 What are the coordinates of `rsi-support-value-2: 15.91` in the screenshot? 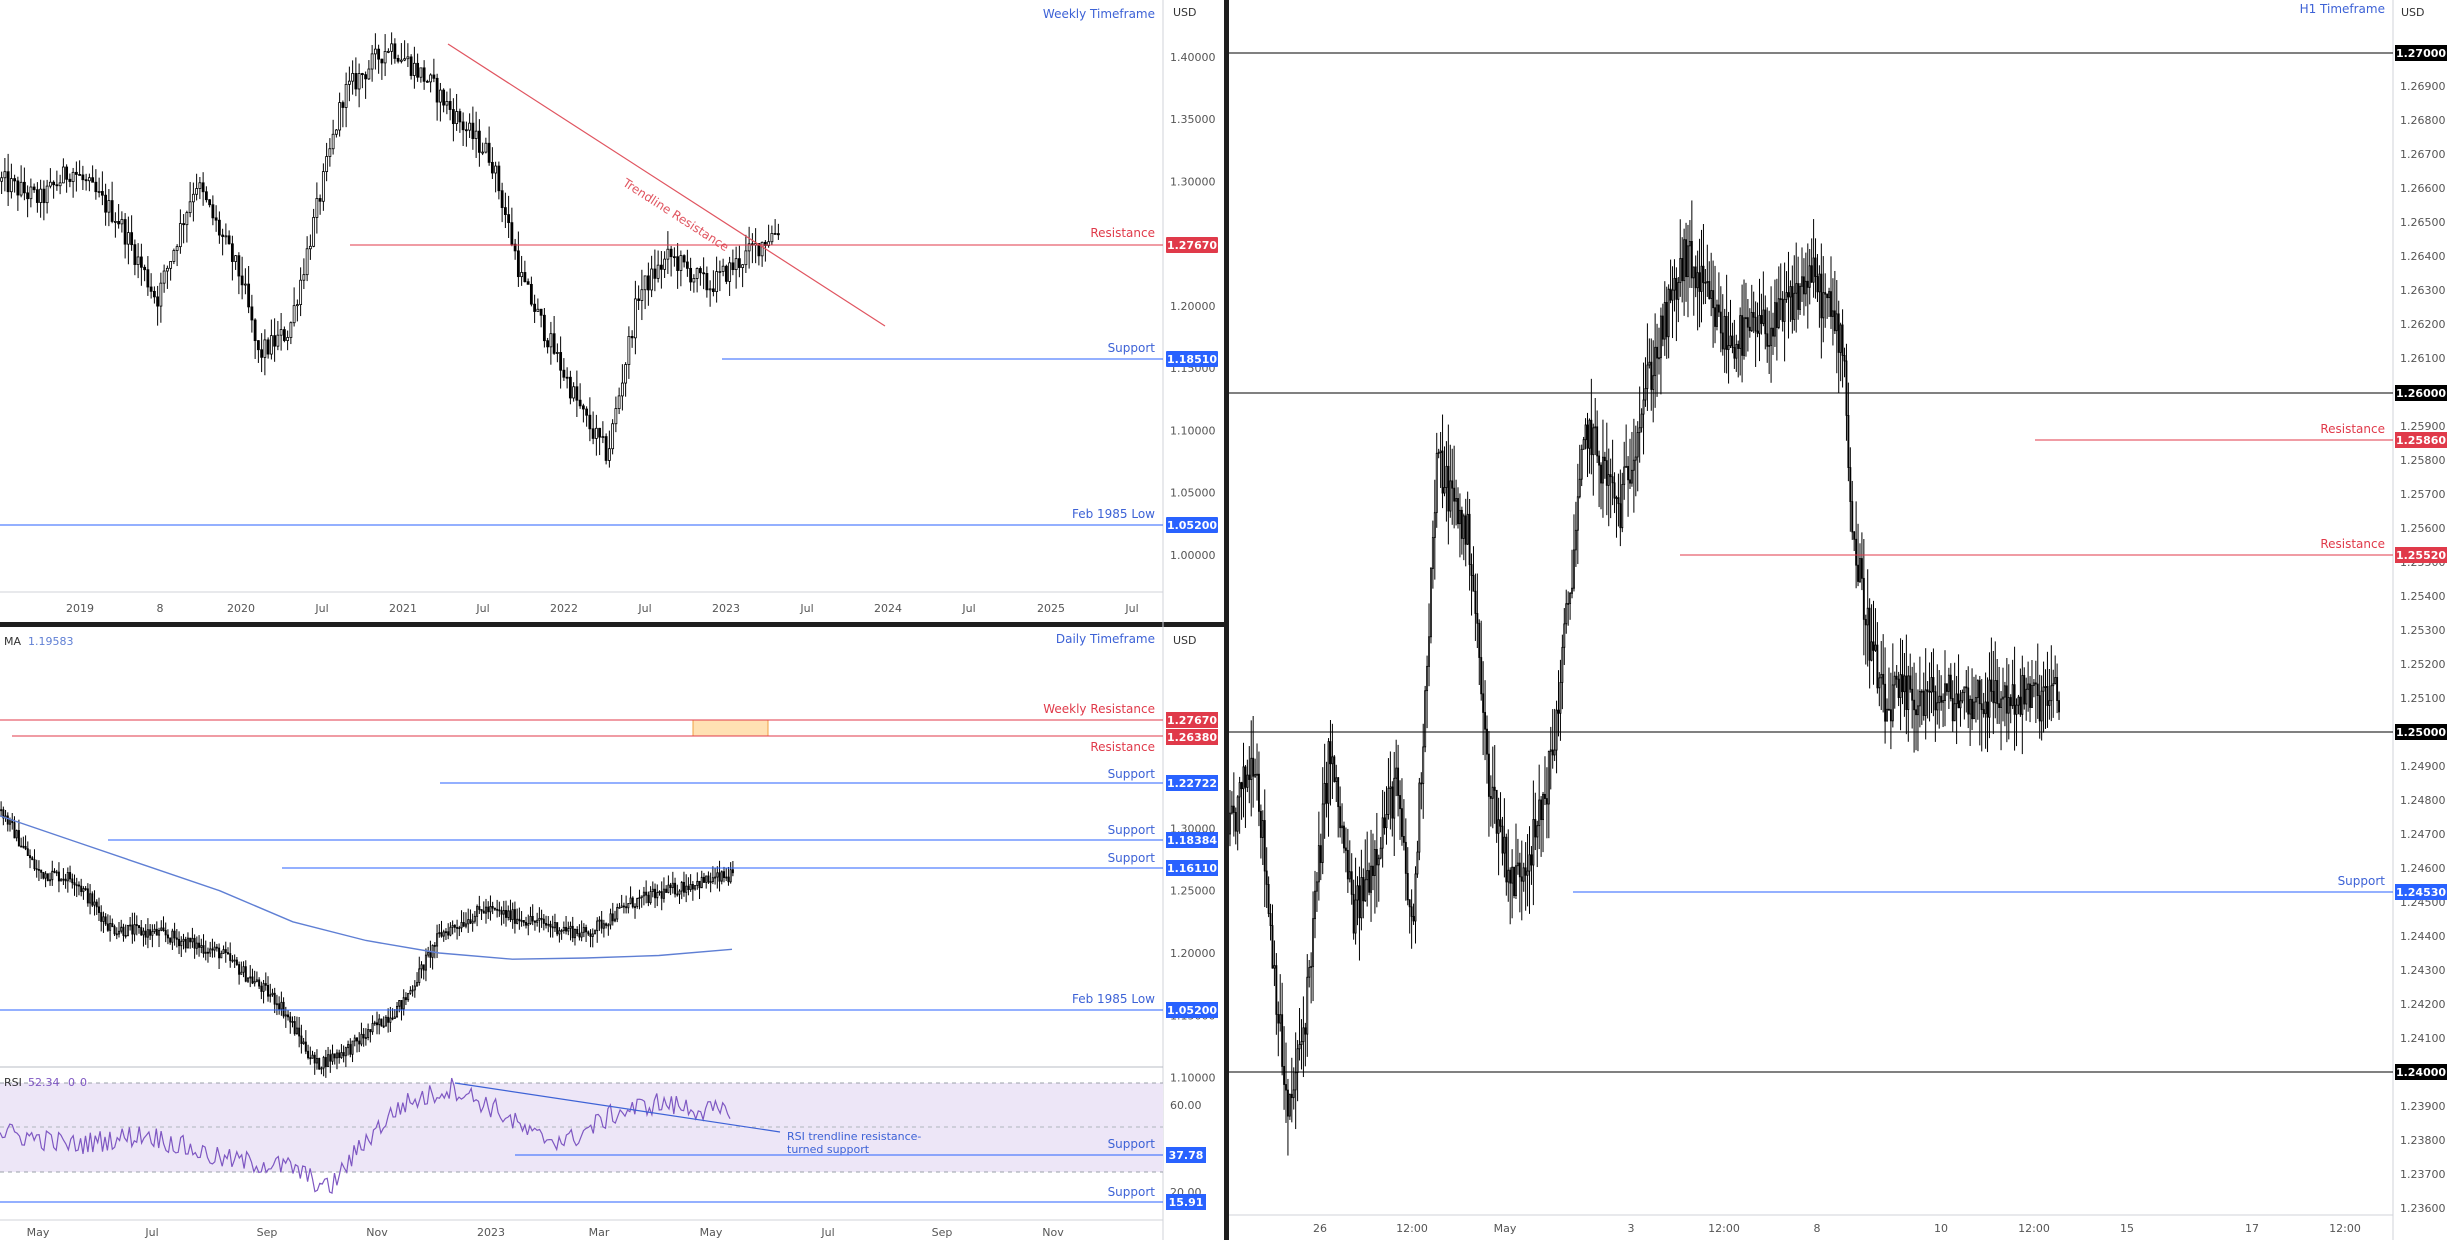 It's located at (1186, 1202).